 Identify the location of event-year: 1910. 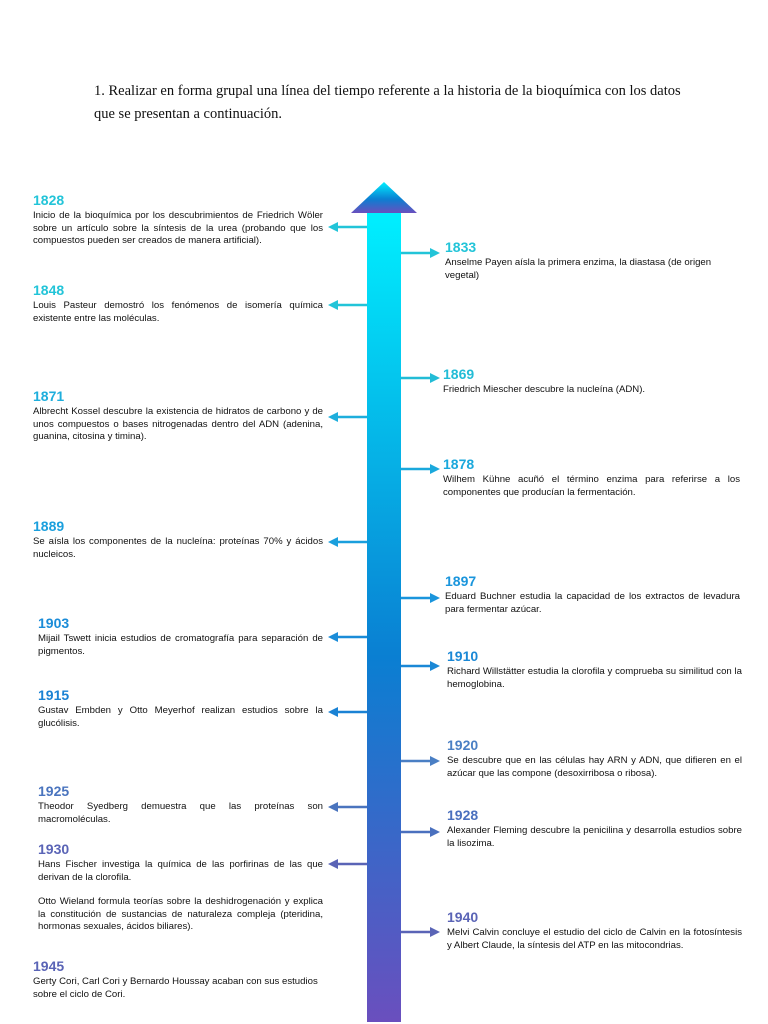
(463, 656).